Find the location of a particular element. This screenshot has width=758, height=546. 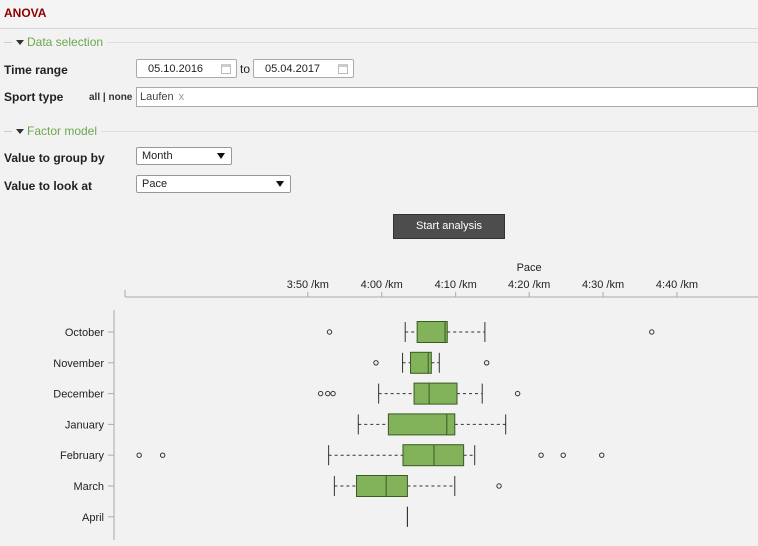

to-date-field: 05.04.2017 is located at coordinates (303, 68).